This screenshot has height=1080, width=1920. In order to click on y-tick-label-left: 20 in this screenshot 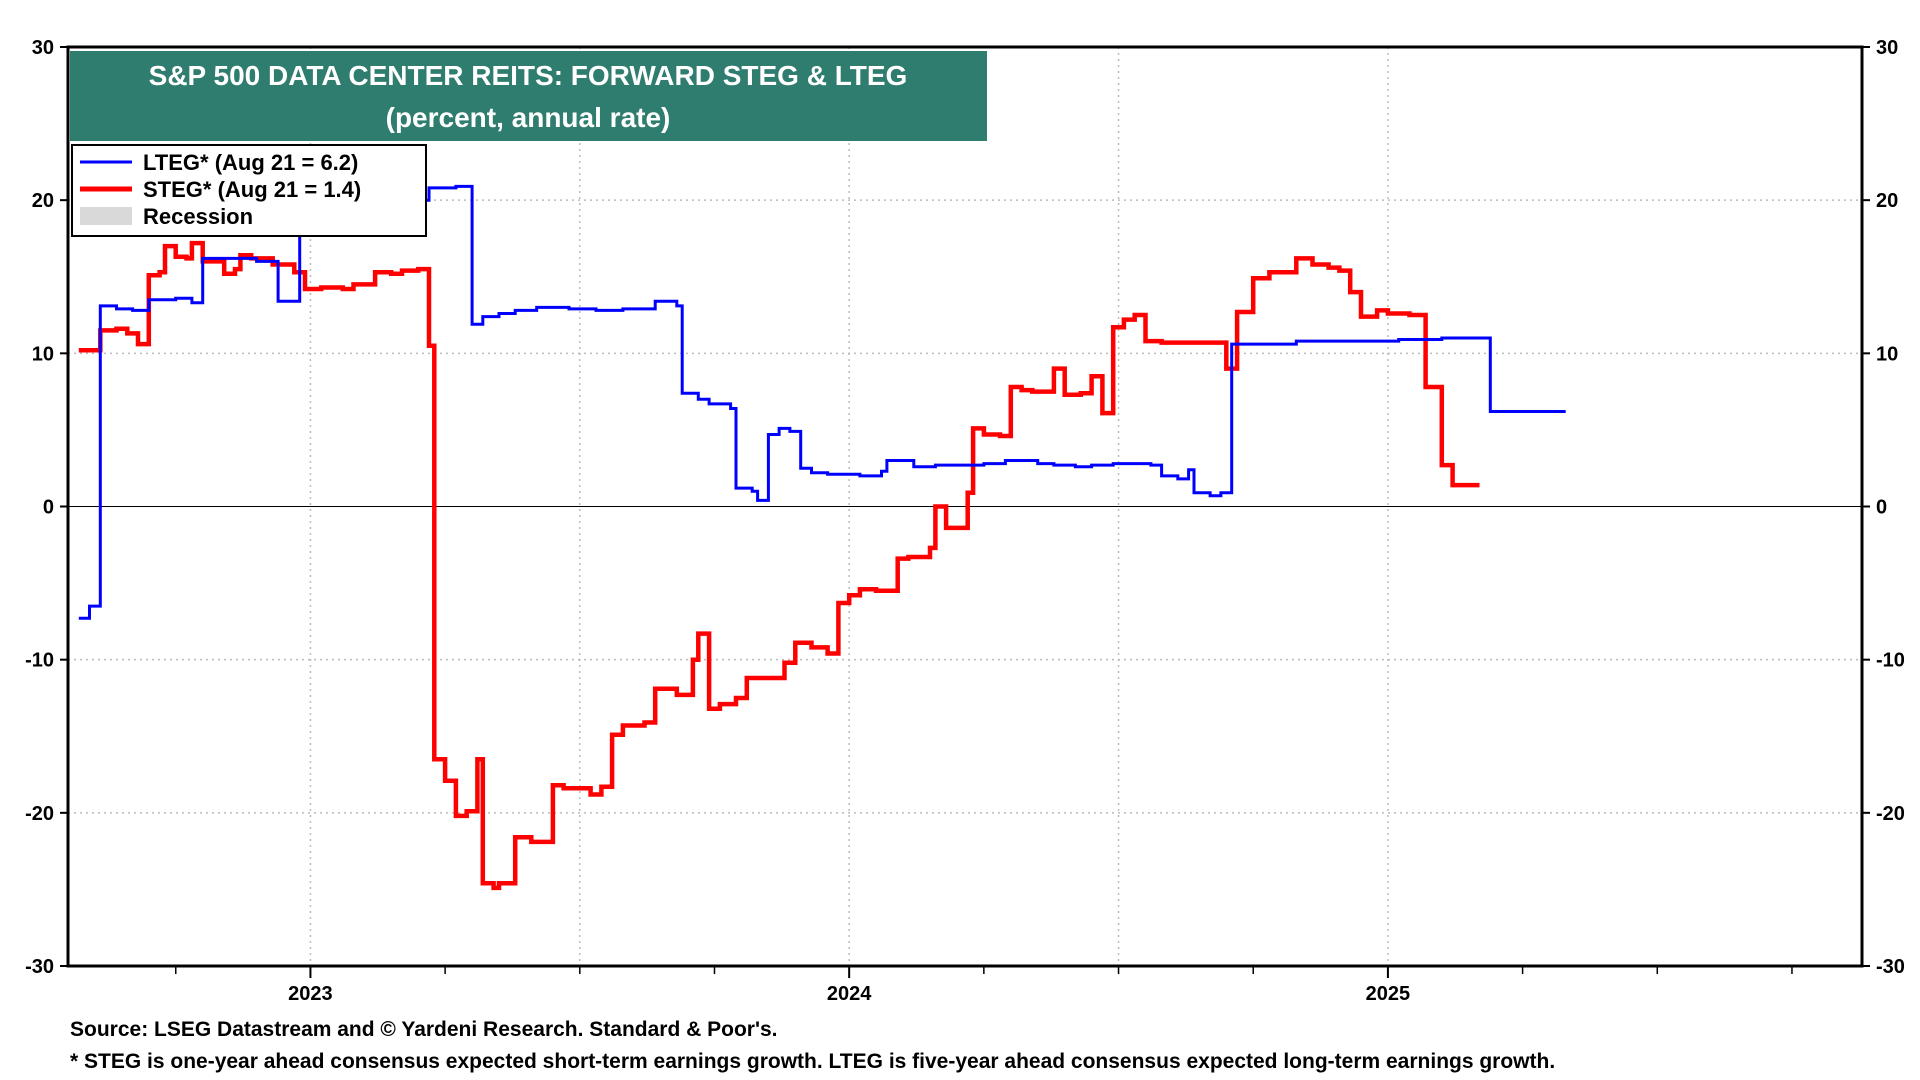, I will do `click(43, 201)`.